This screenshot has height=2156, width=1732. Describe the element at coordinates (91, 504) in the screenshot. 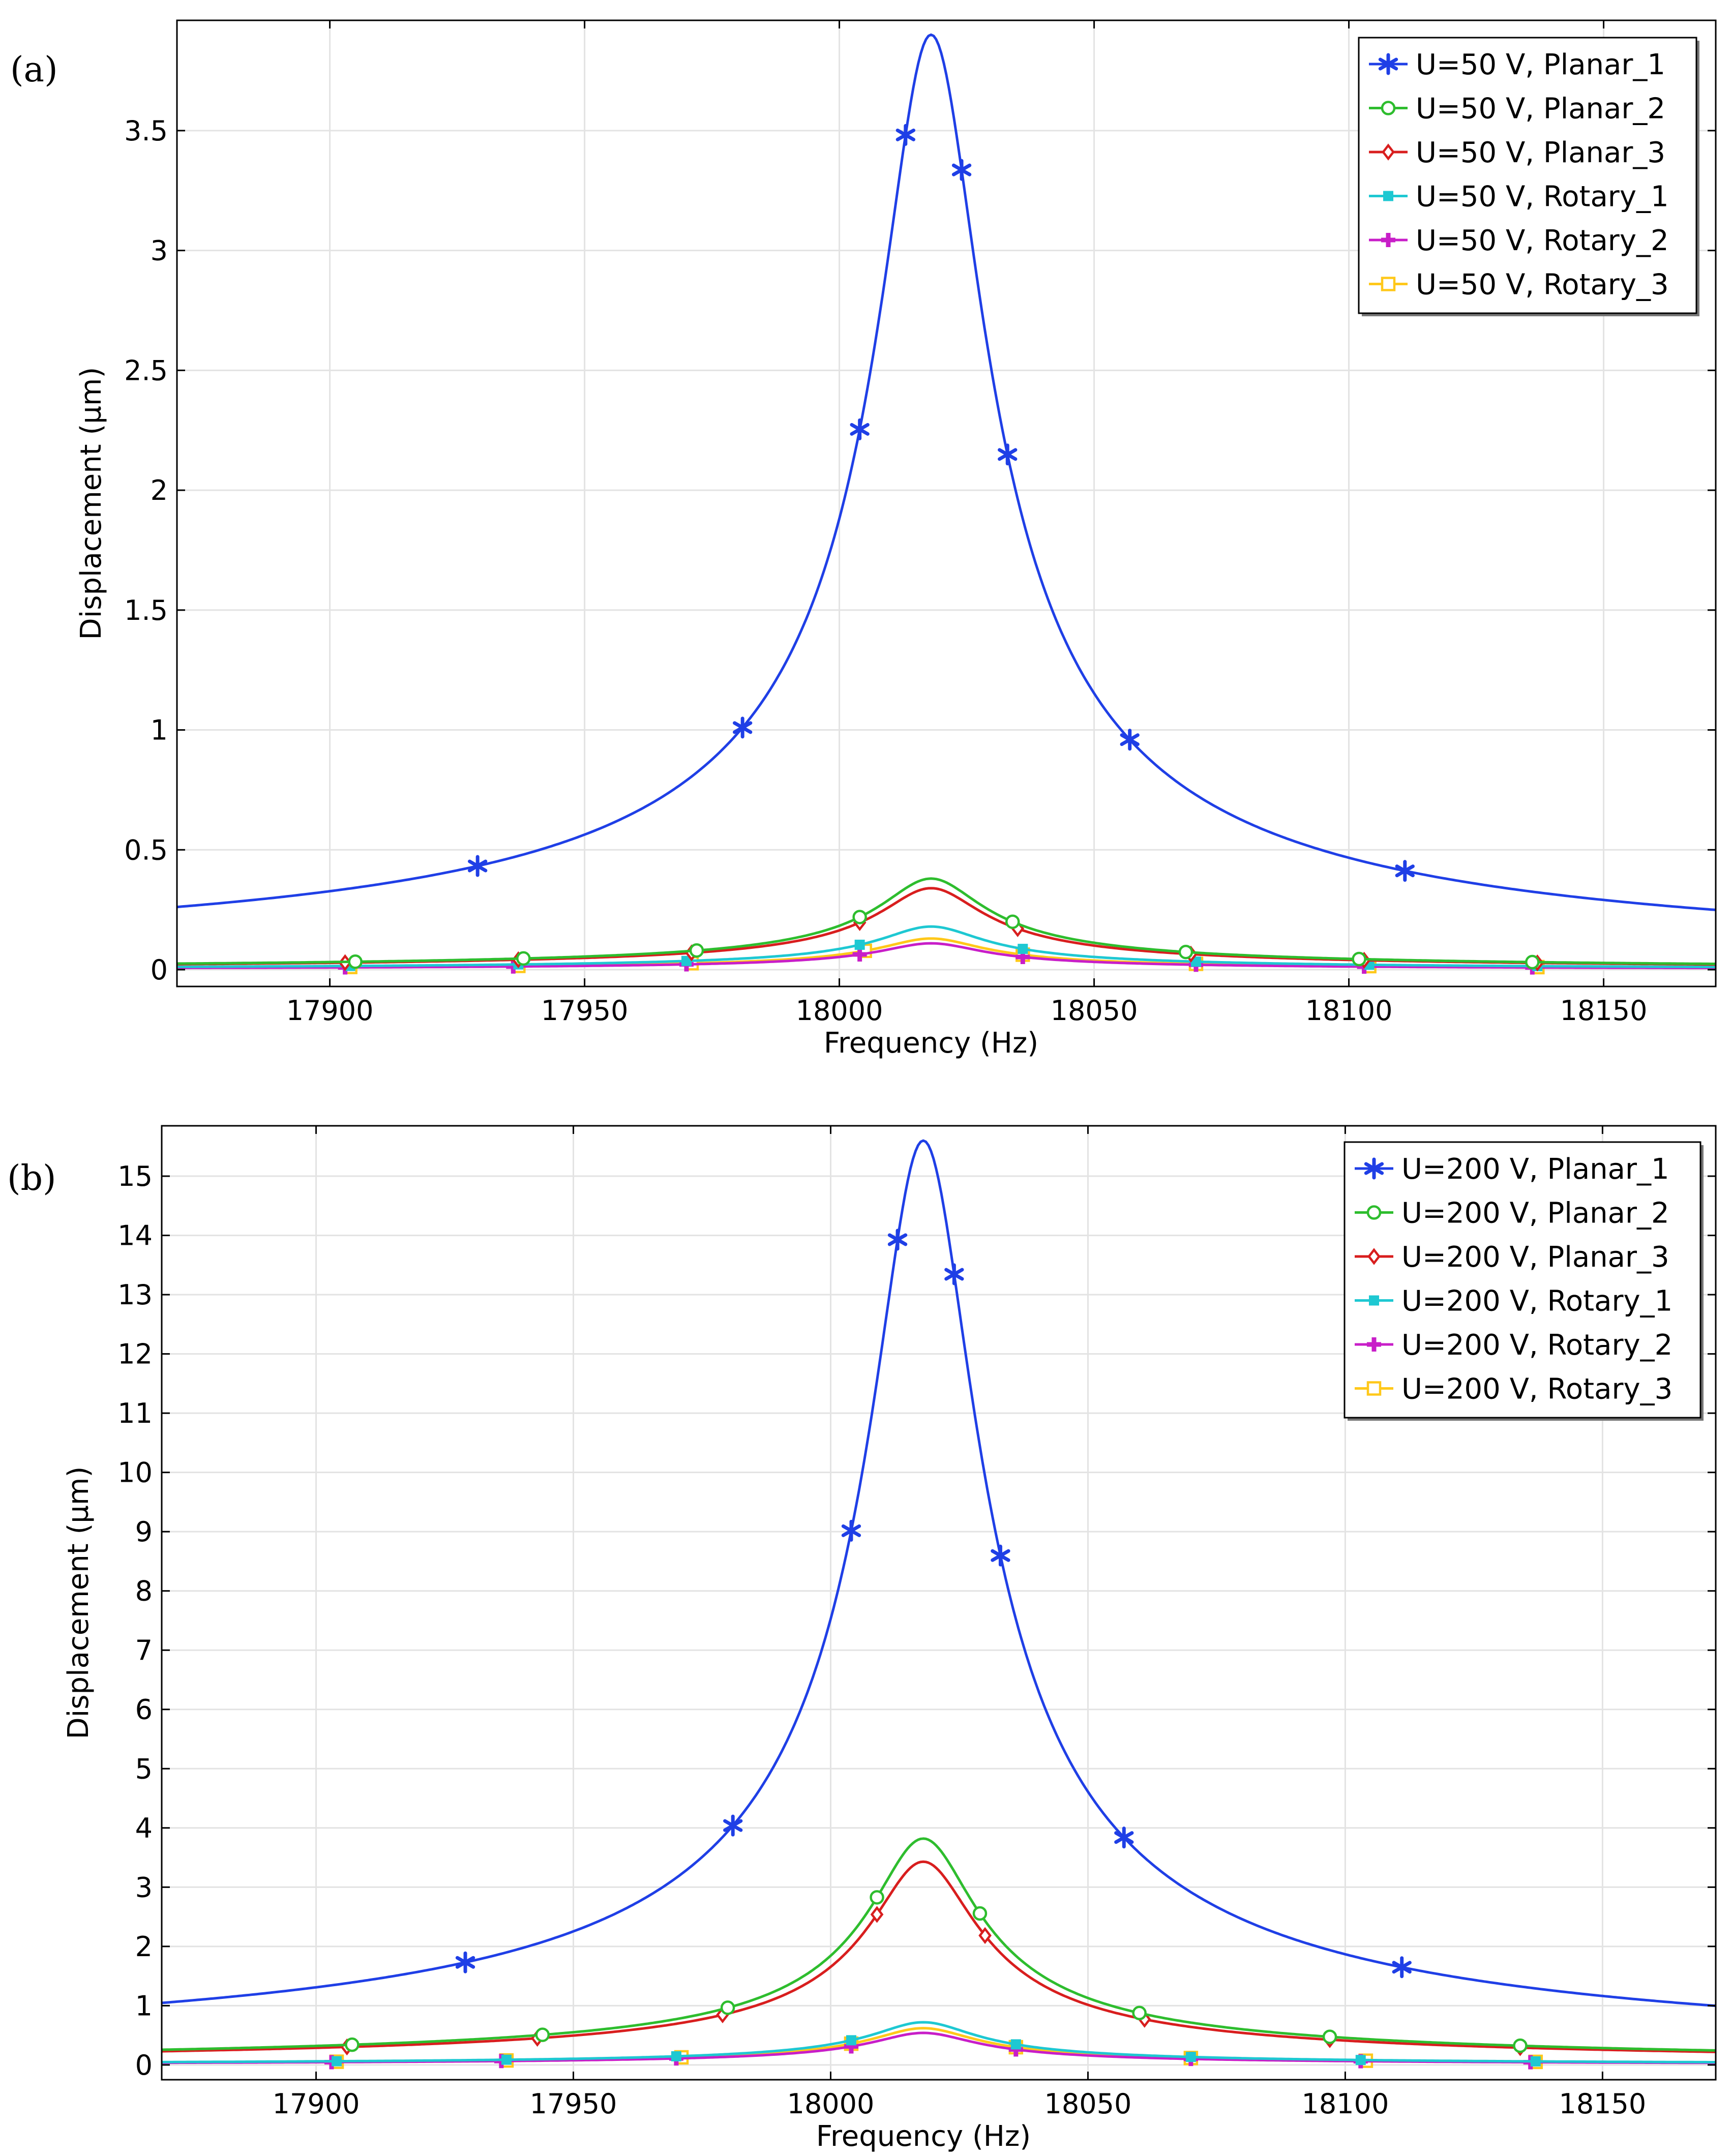

I see `y-axis-title: Displacement (µm)` at that location.